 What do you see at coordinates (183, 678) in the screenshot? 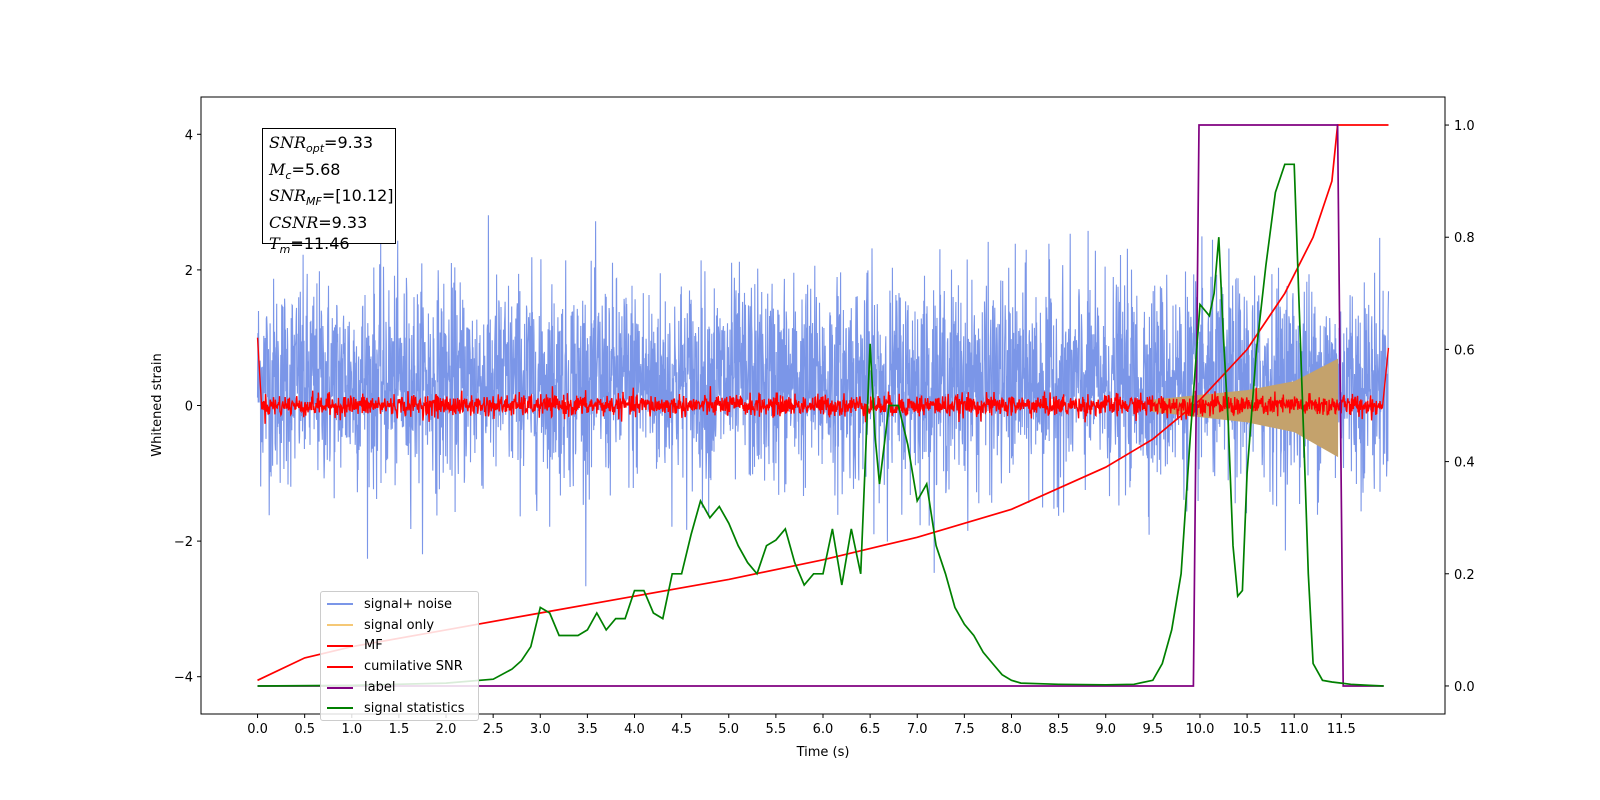
I see `y-tick-label: −4` at bounding box center [183, 678].